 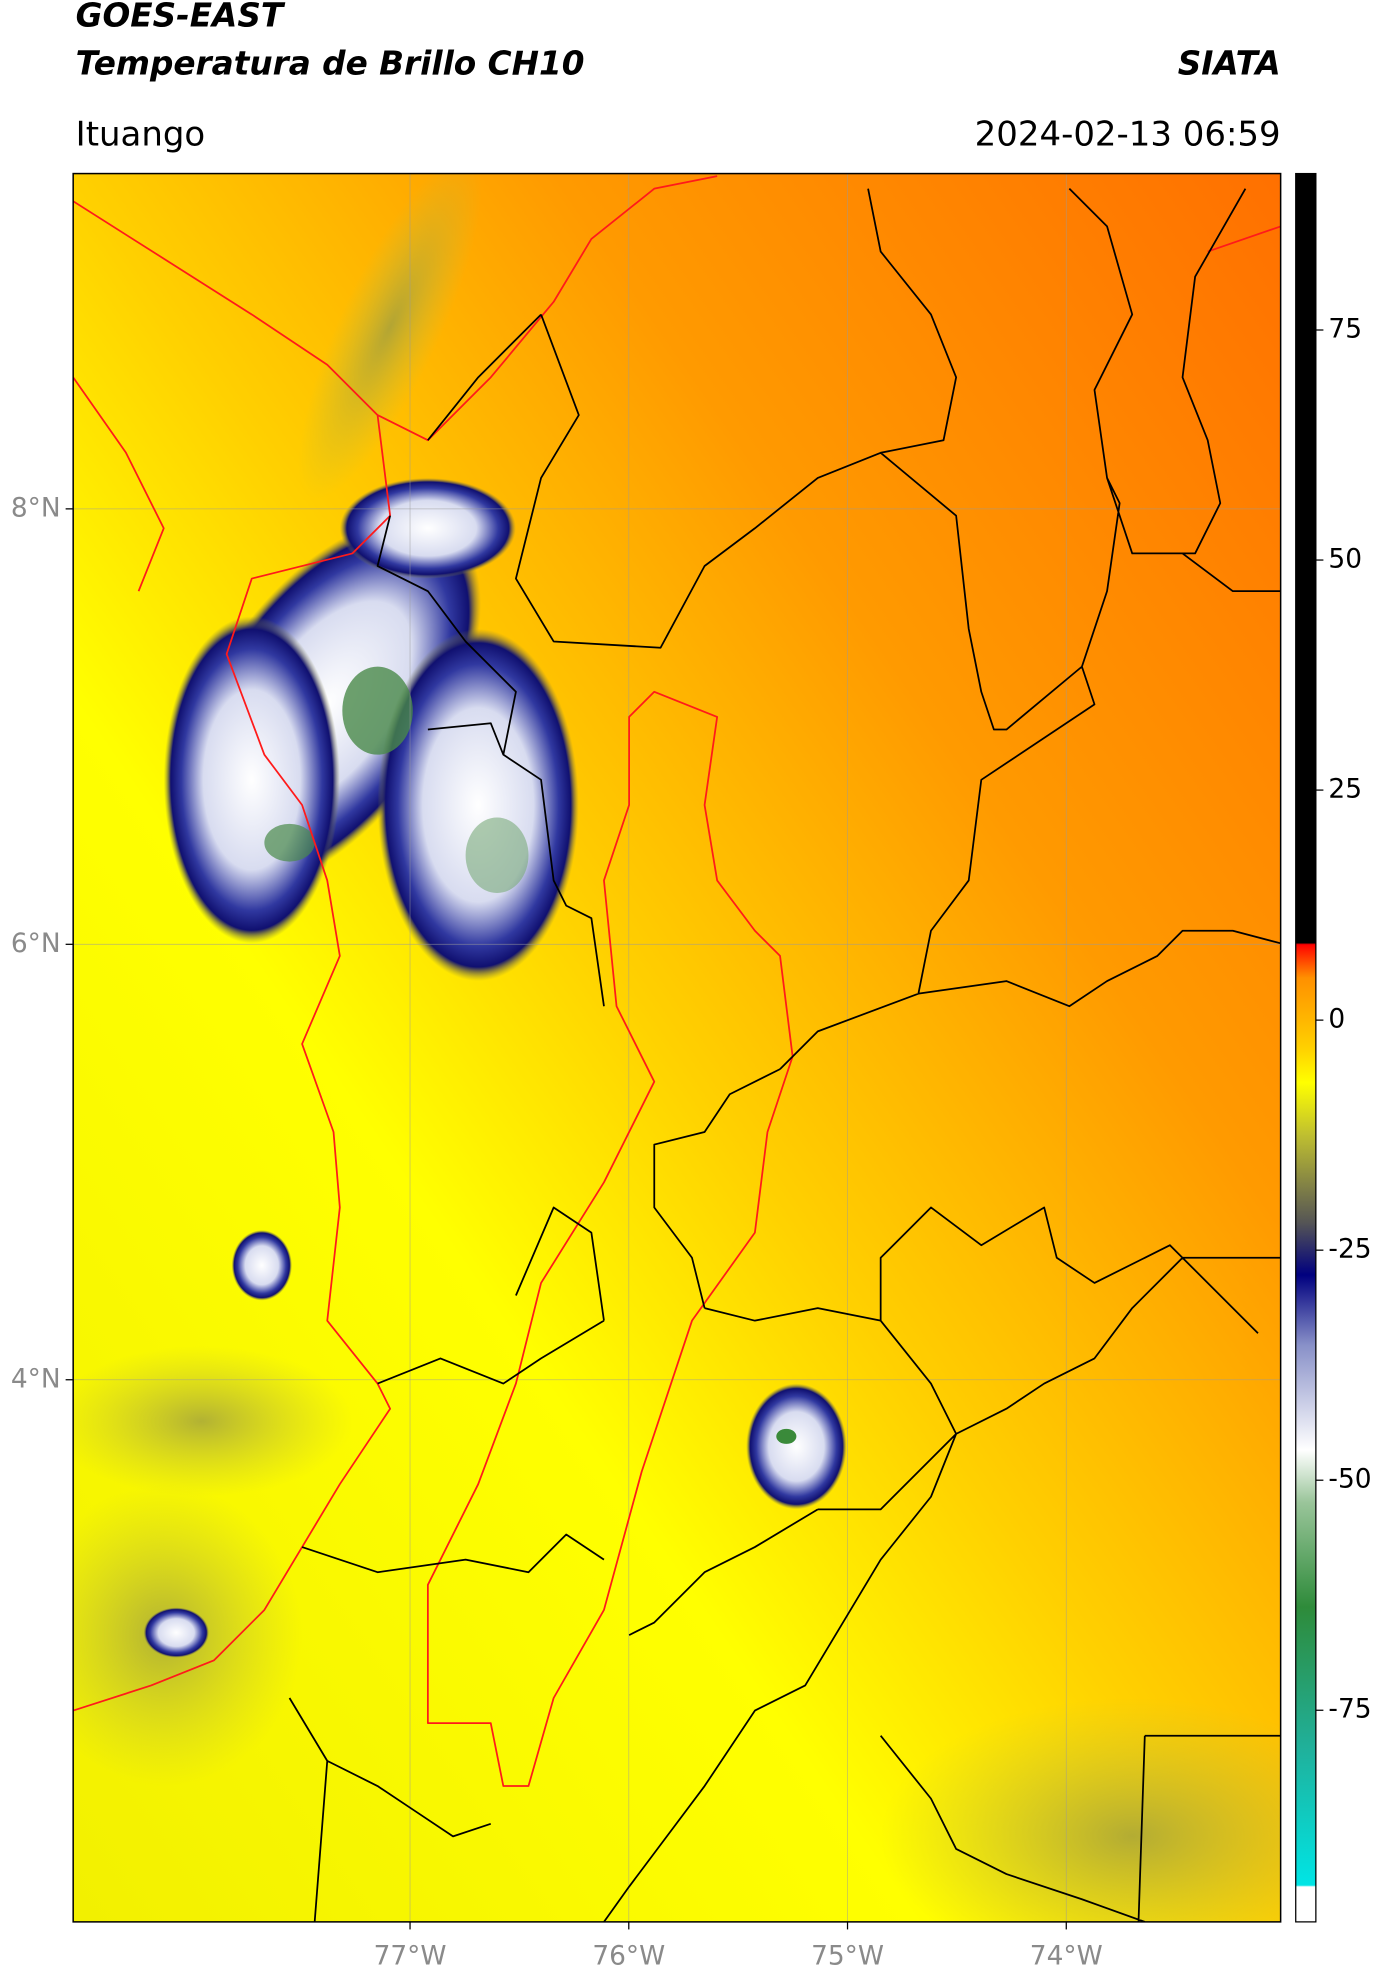 What do you see at coordinates (1336, 1019) in the screenshot?
I see `colorbar-tick-label: 0` at bounding box center [1336, 1019].